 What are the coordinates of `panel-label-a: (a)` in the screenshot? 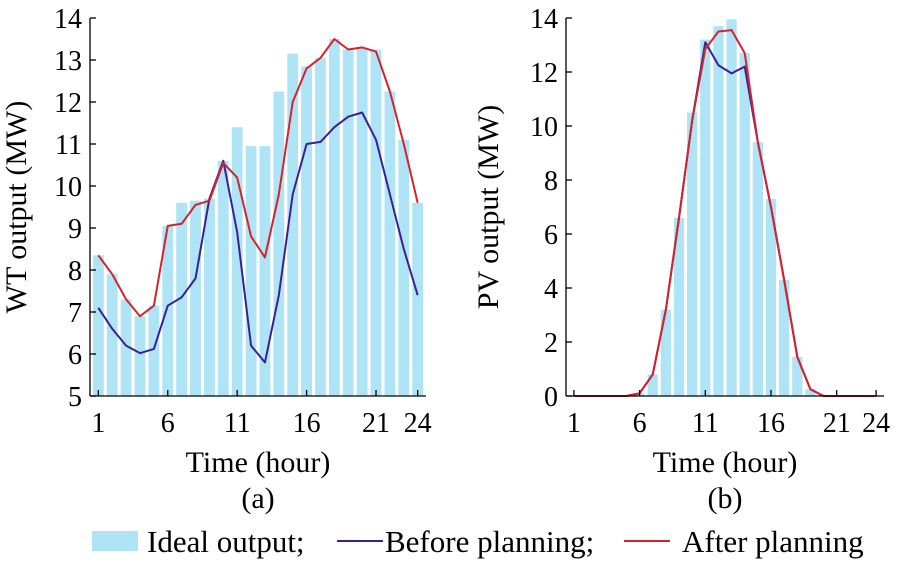 It's located at (257, 498).